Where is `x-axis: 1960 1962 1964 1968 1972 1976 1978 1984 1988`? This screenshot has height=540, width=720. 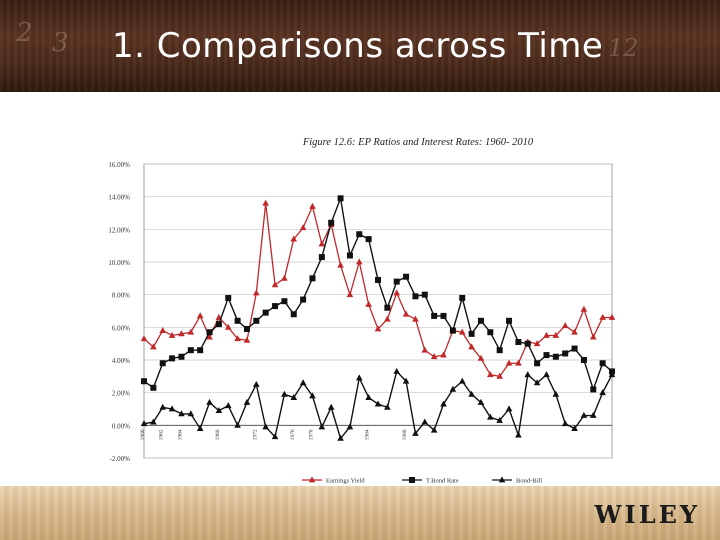
x-axis: 1960 1962 1964 1968 1972 1976 1978 1984 1988 is located at coordinates (376, 432).